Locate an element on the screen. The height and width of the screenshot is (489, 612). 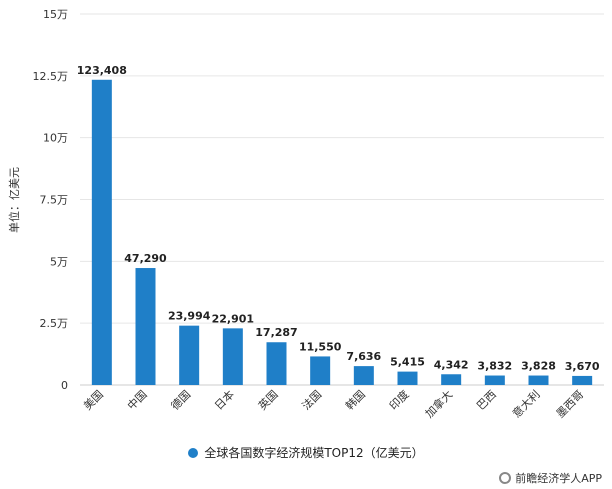
data-label: 4,342 is located at coordinates (451, 364).